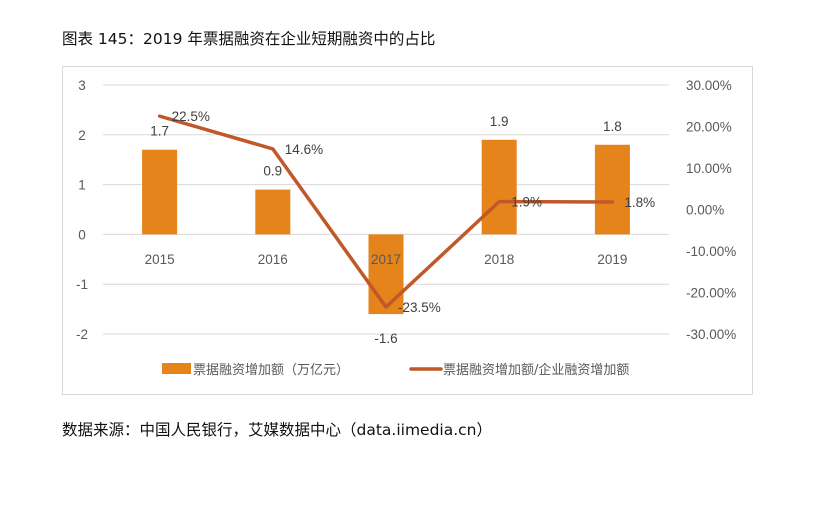 This screenshot has height=518, width=839. What do you see at coordinates (612, 126) in the screenshot?
I see `bar-value-label: 1.8` at bounding box center [612, 126].